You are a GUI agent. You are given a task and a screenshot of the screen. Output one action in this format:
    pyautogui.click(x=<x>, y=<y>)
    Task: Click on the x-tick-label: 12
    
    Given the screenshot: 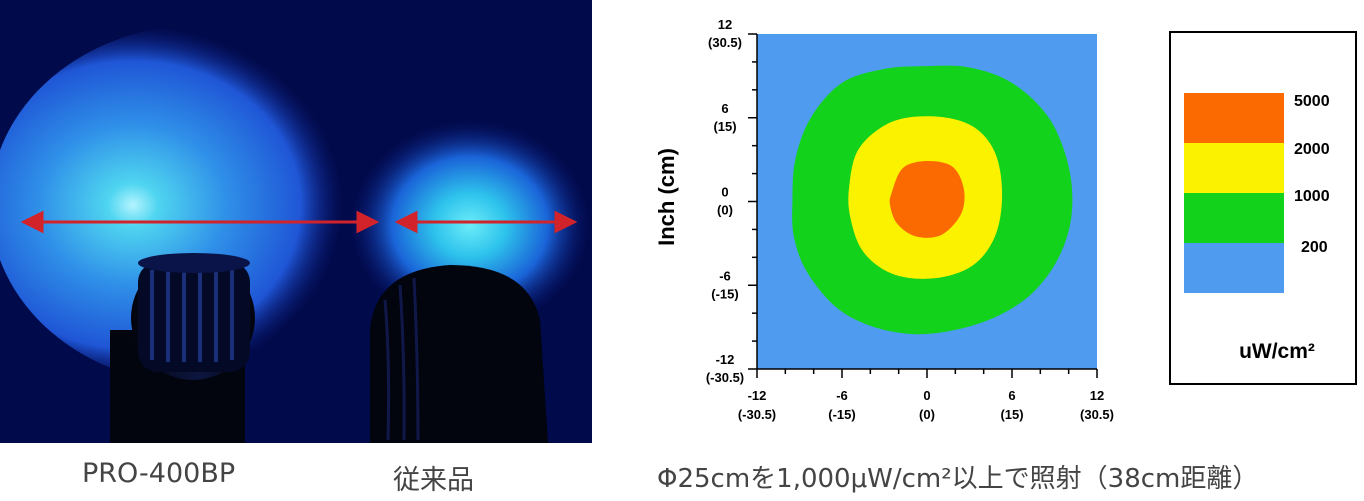 What is the action you would take?
    pyautogui.click(x=1097, y=395)
    